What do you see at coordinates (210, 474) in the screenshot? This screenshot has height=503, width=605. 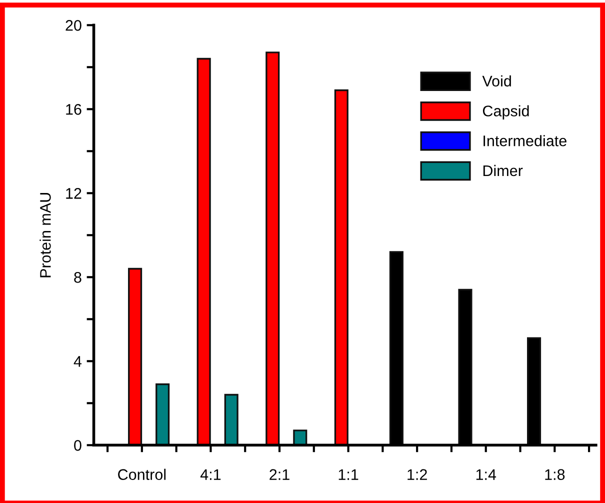 I see `x-tick-label: 4:1` at bounding box center [210, 474].